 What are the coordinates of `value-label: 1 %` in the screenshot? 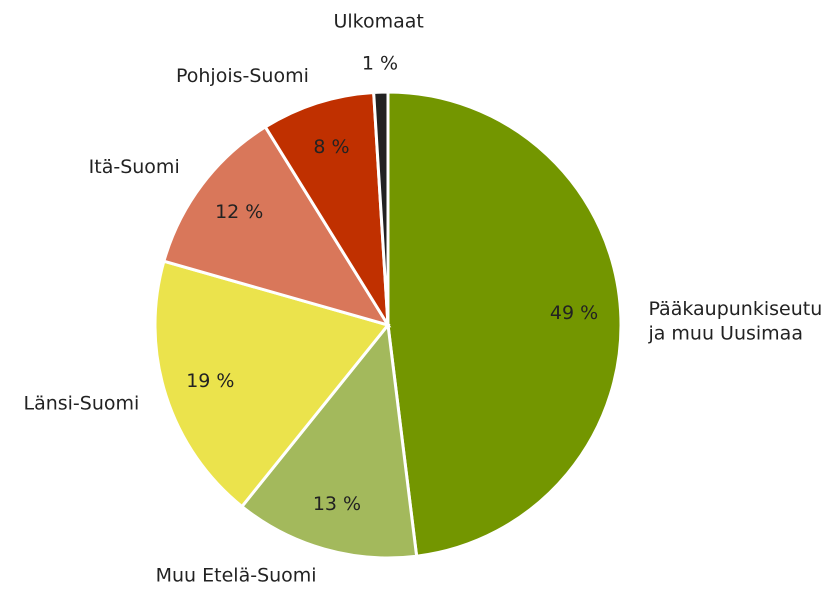 It's located at (380, 64).